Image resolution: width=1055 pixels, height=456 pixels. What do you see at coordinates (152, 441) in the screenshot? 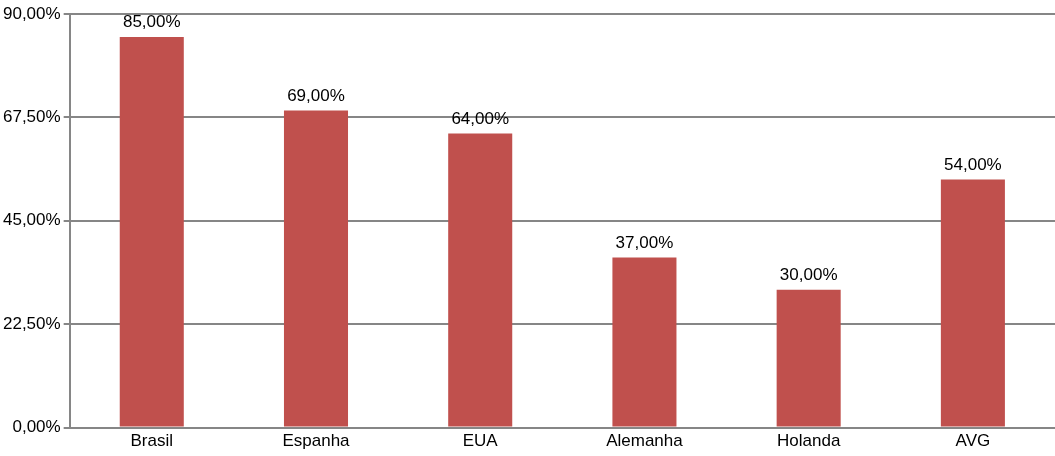
I see `x-tick-label: Brasil` at bounding box center [152, 441].